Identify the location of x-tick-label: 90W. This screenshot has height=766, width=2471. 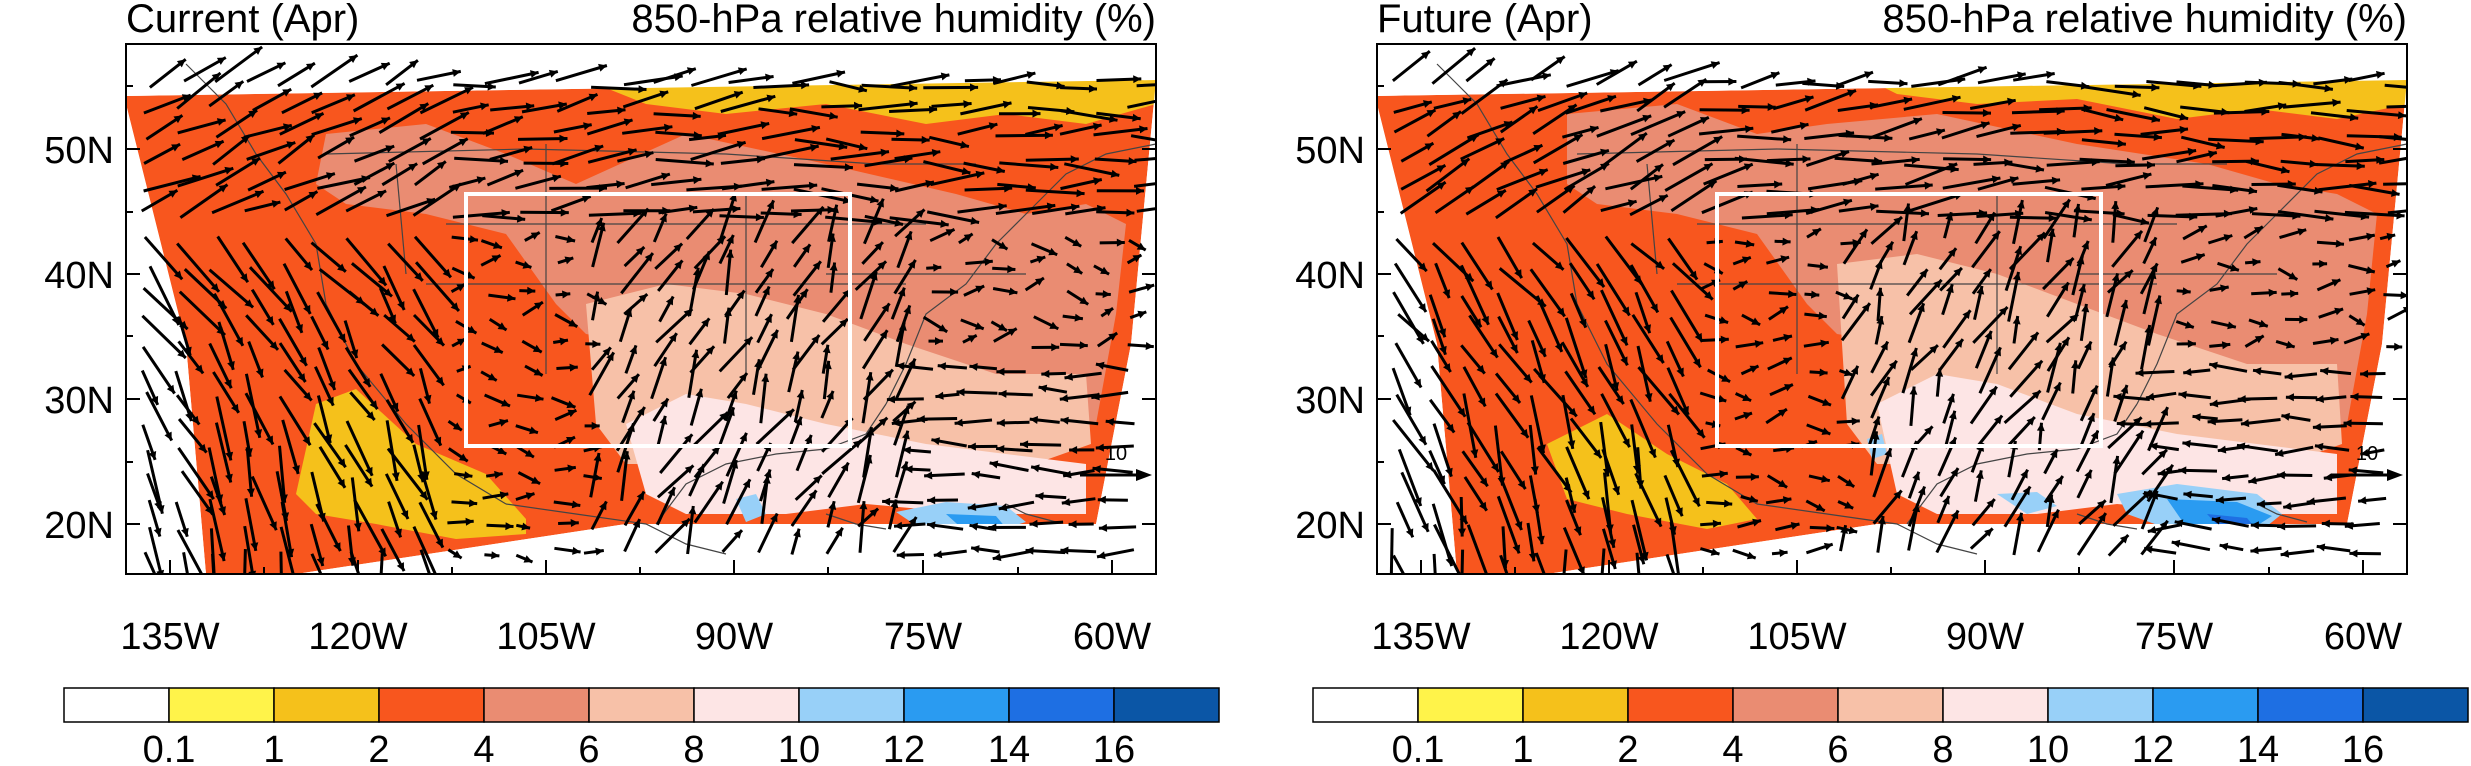
(734, 637).